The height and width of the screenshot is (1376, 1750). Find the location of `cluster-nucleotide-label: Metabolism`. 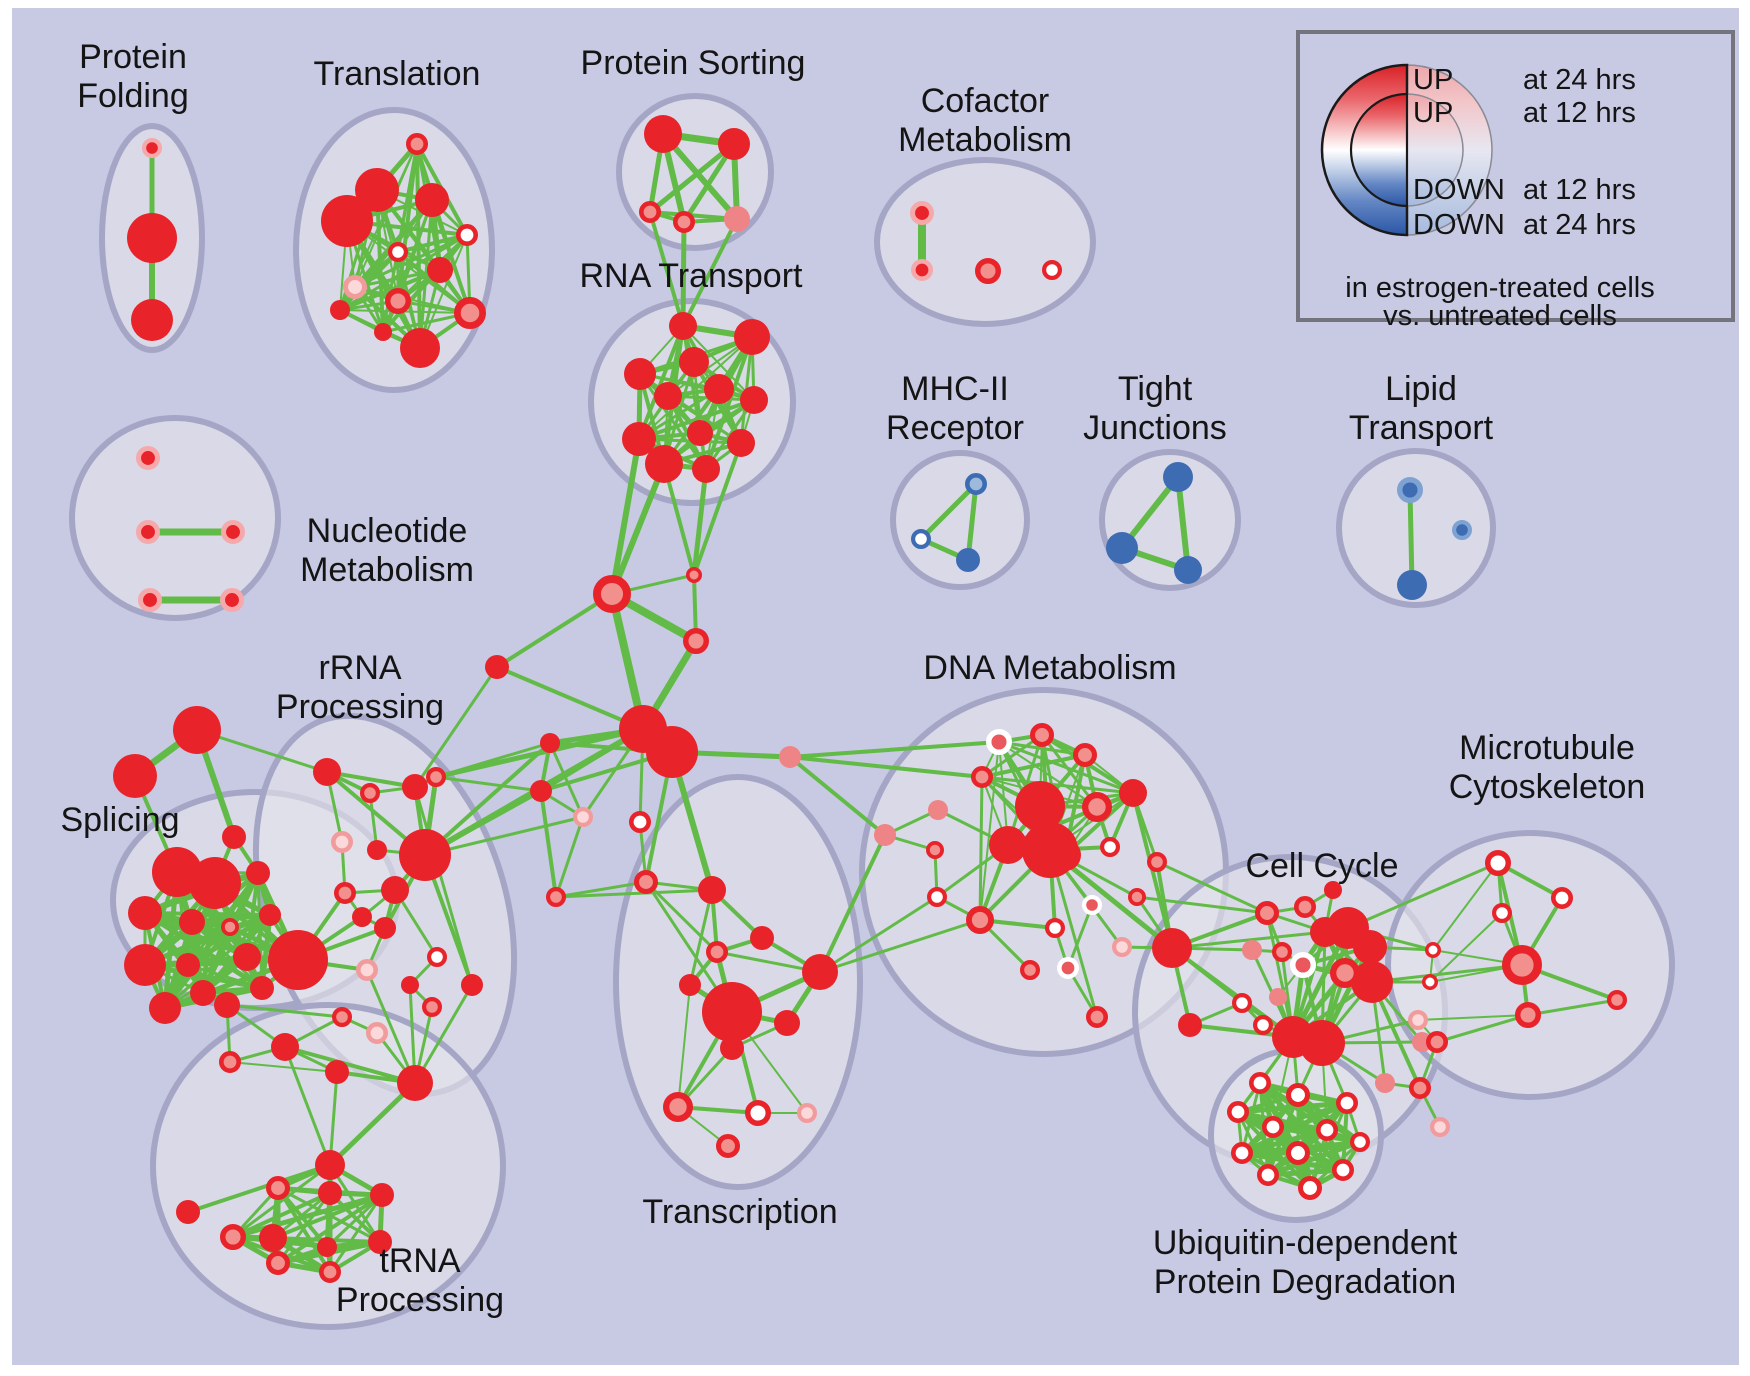

cluster-nucleotide-label: Metabolism is located at coordinates (387, 570).